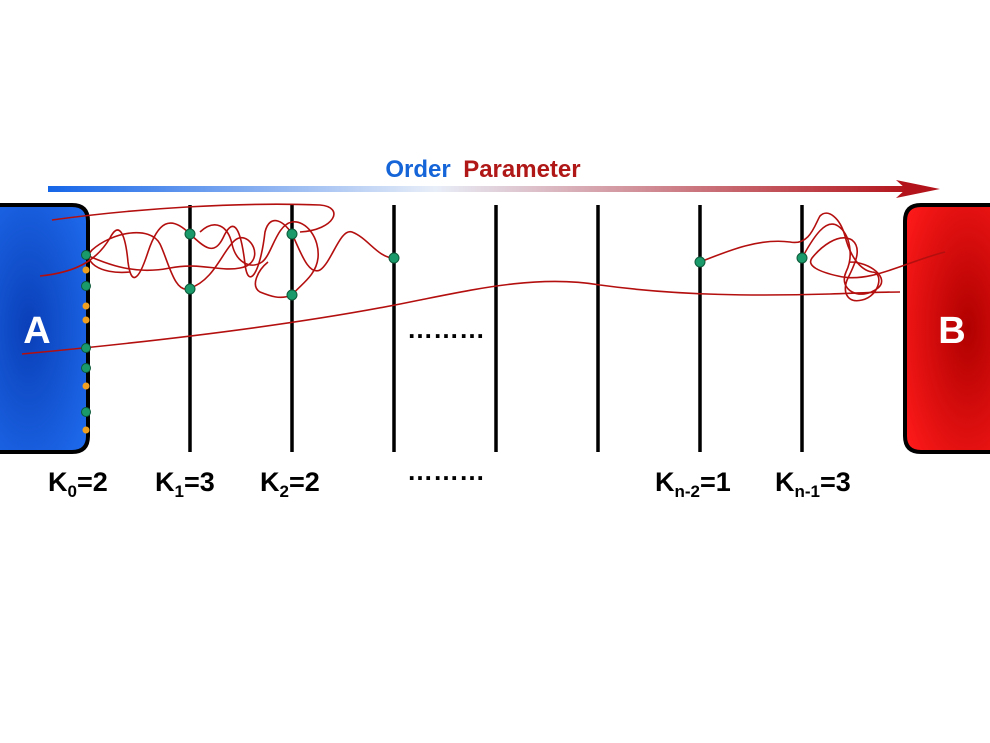  I want to click on diagram-title: Order Parameter, so click(482, 169).